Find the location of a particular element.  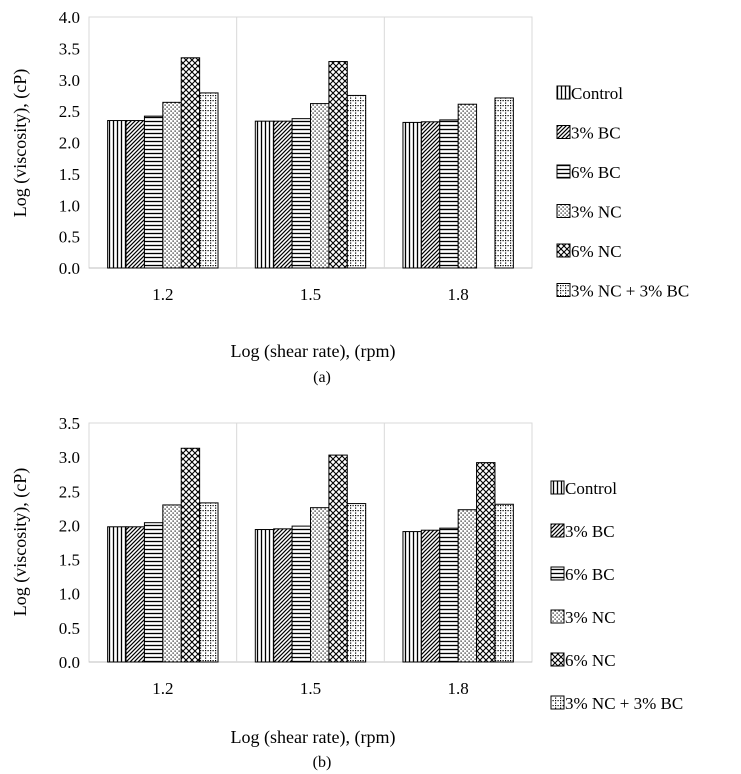

y-axis-ticks: 0.0 0.5 1.0 1.5 2.0 2.5 3.0 3.5 4.0 is located at coordinates (69, 143).